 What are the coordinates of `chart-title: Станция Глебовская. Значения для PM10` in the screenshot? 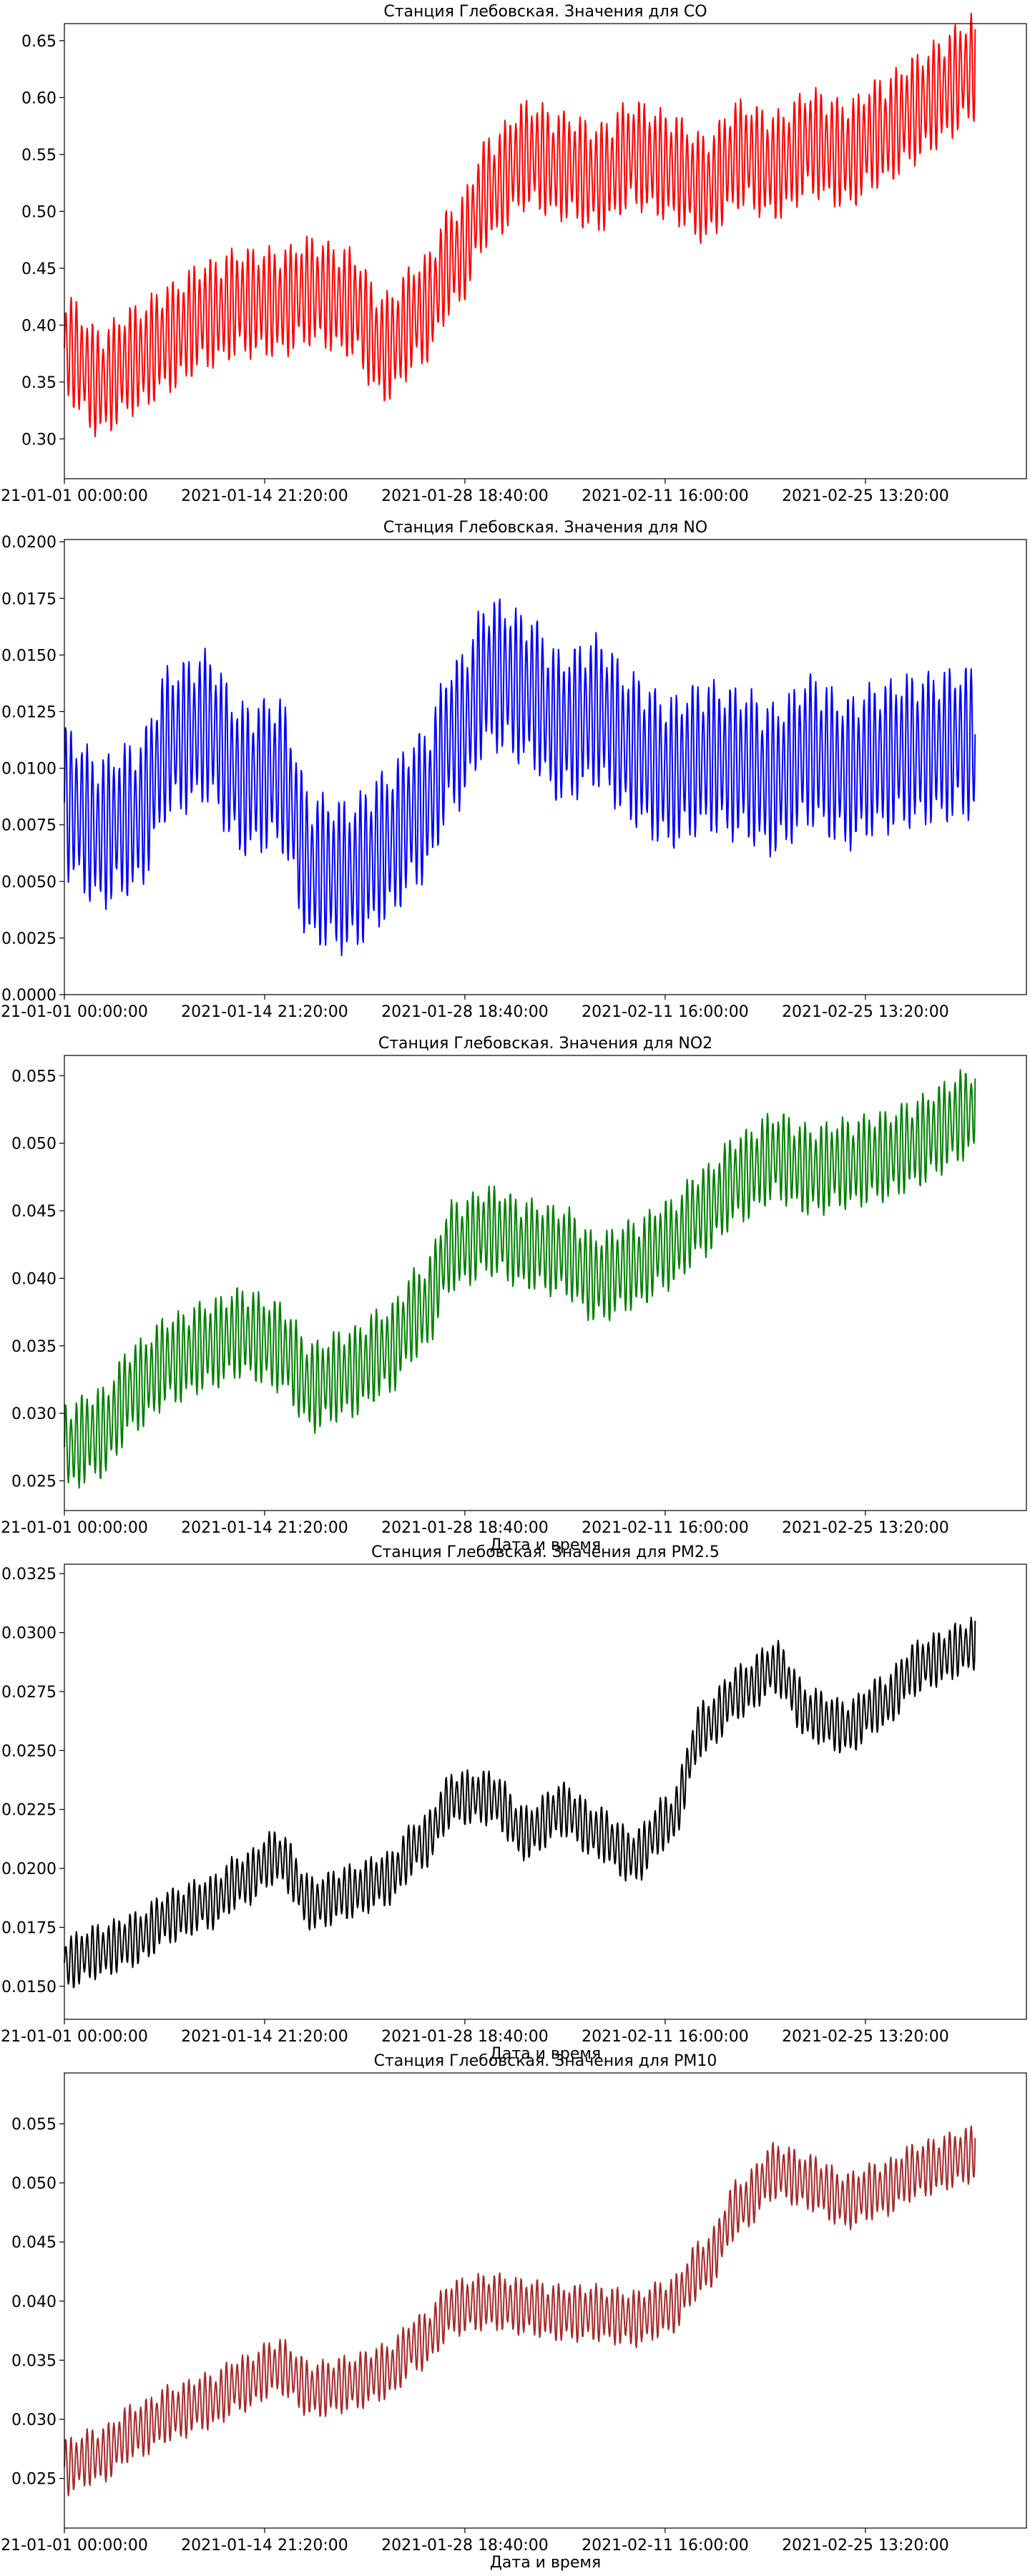 It's located at (545, 2061).